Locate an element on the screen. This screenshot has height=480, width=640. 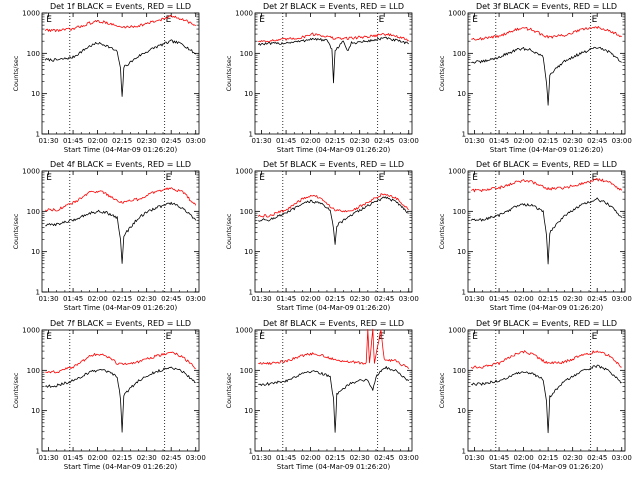
panel-title: Det 1f BLACK = Events, RED = LLD is located at coordinates (120, 6).